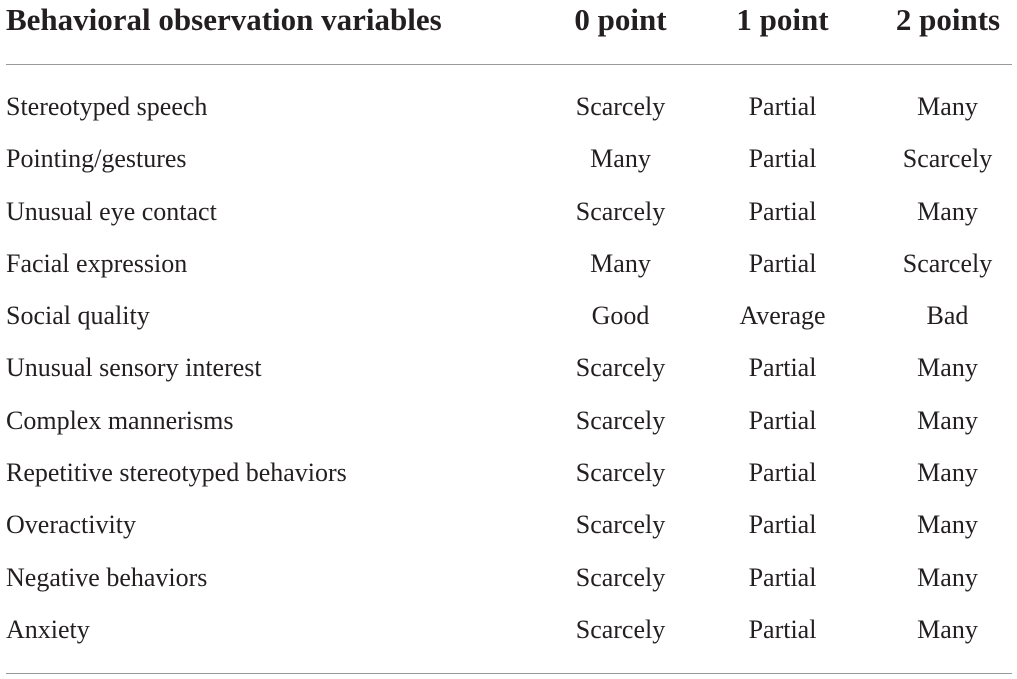 This screenshot has height=679, width=1017. Describe the element at coordinates (97, 263) in the screenshot. I see `variable-cell: Facial expression` at that location.